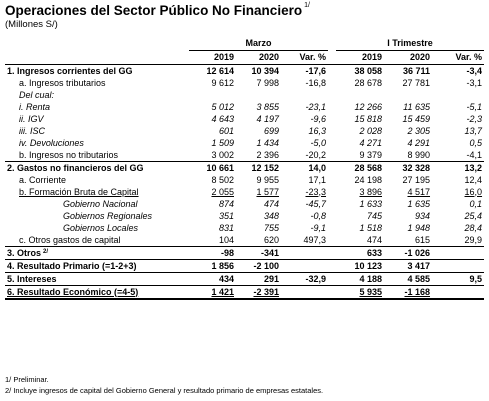  Describe the element at coordinates (31, 24) in the screenshot. I see `units-label: (Millones S/)` at that location.